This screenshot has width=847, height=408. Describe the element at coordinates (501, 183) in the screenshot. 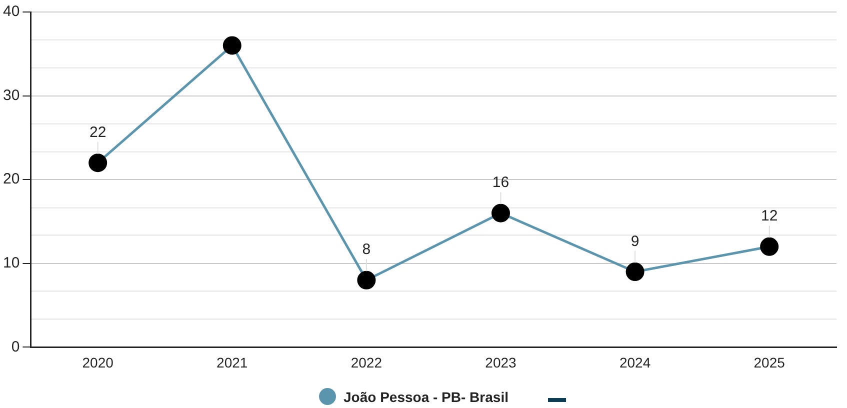

I see `data-label: 16` at that location.